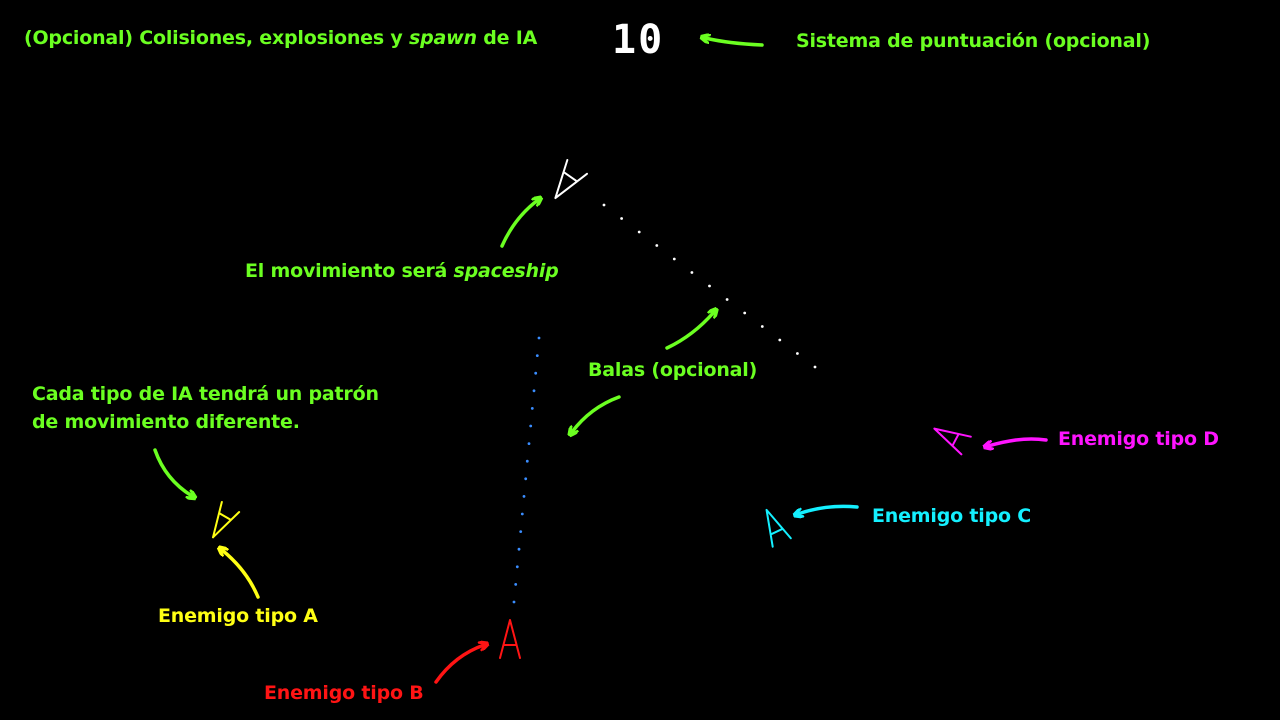  I want to click on arrow-to-player, so click(519, 224).